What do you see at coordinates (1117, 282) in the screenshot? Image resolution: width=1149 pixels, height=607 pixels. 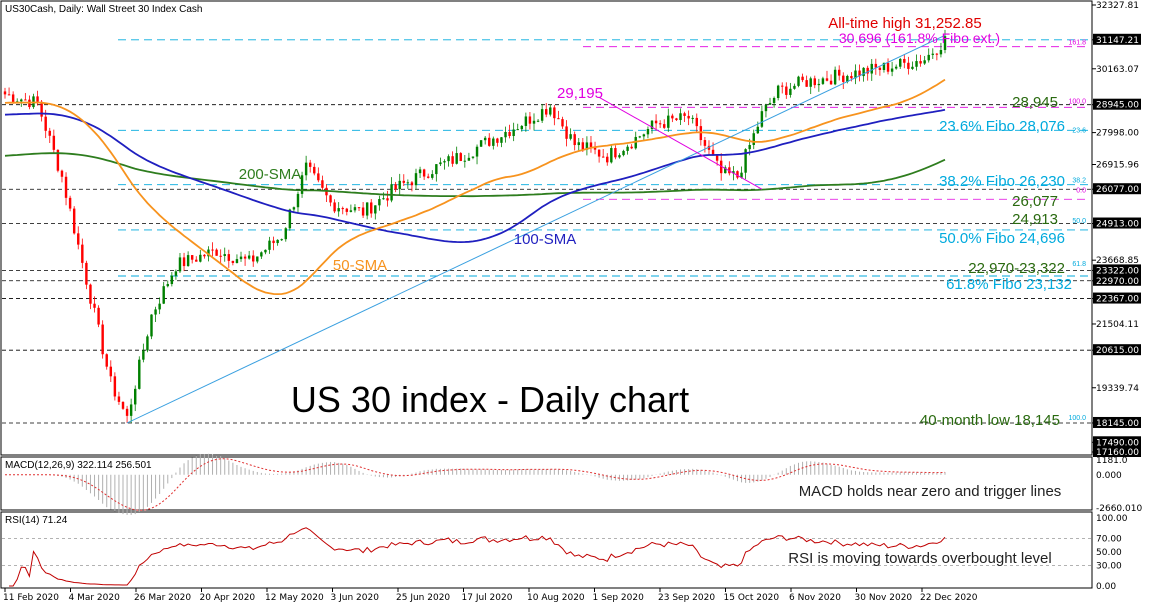 I see `price-axis-label: 22970.00` at bounding box center [1117, 282].